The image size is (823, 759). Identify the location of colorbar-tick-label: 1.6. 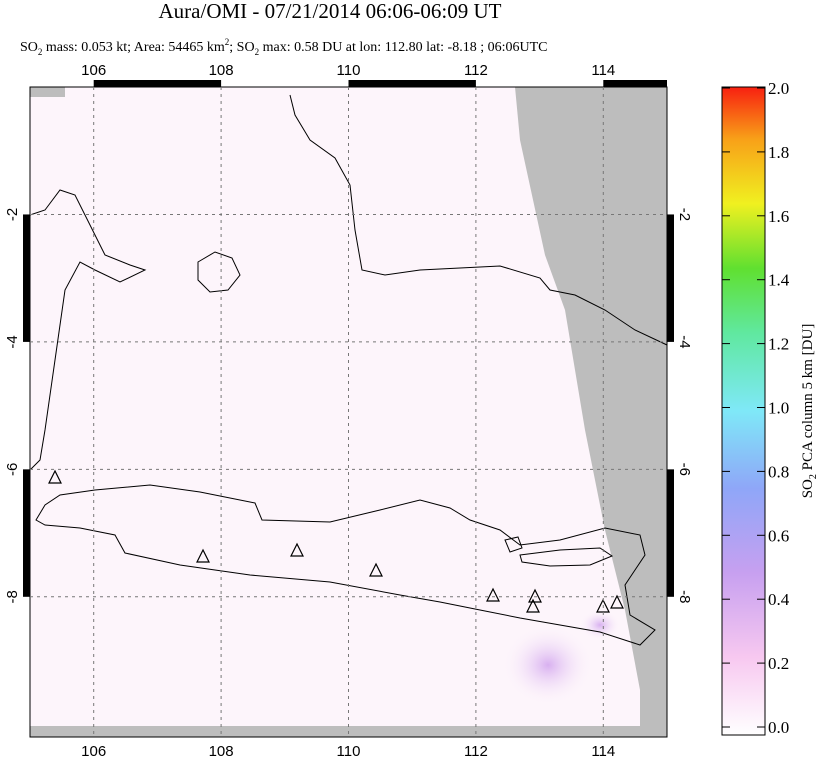
(778, 216).